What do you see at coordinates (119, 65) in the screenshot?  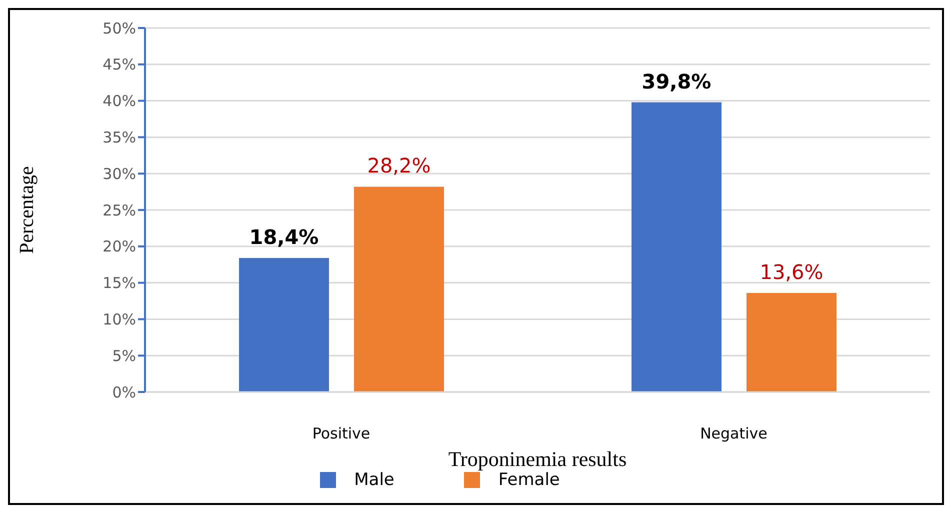 I see `y-tick-label: 45%` at bounding box center [119, 65].